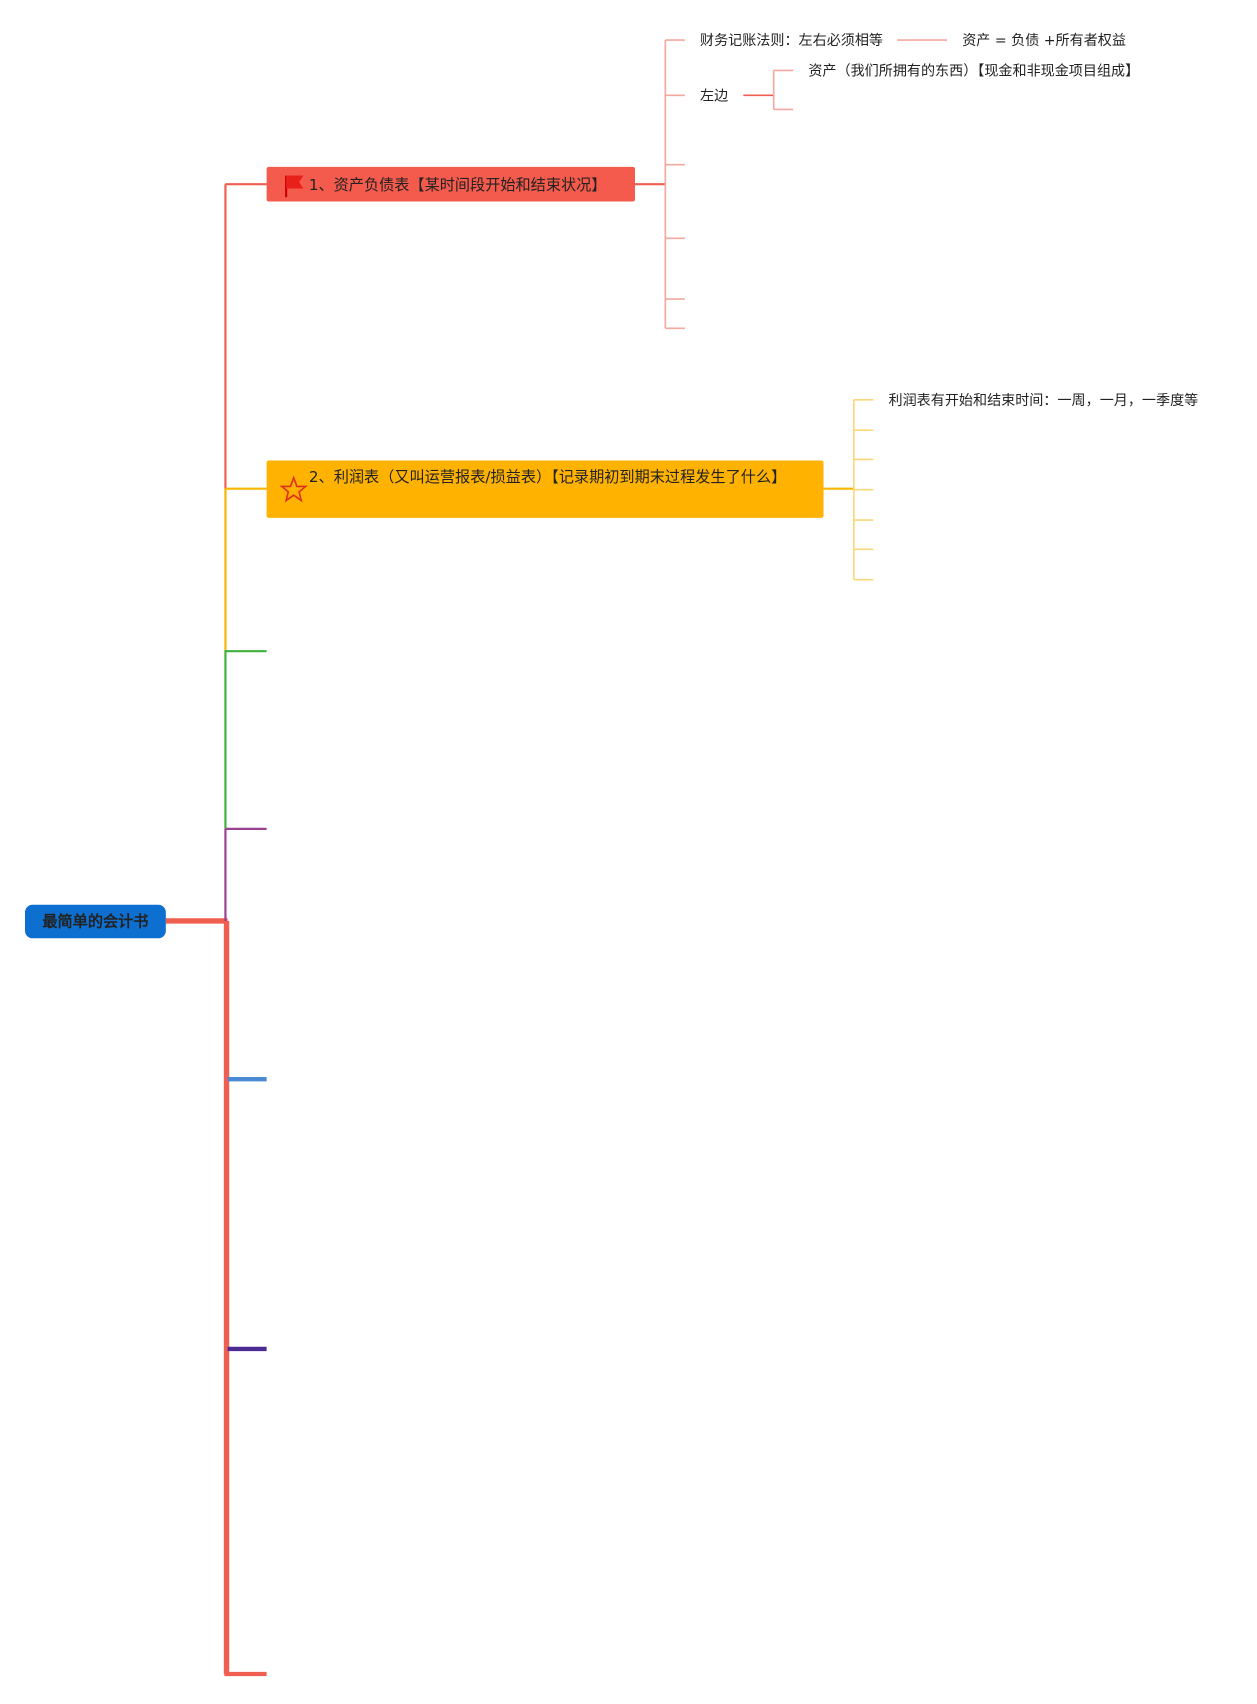  I want to click on root-label: 最简单的会计书, so click(95, 922).